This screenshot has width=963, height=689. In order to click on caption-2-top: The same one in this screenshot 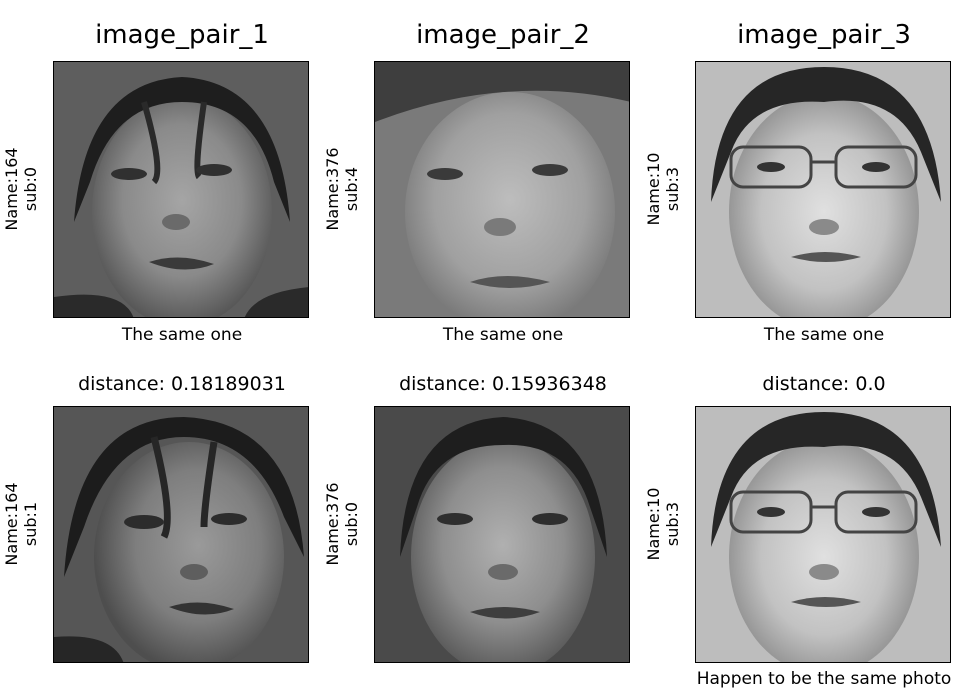, I will do `click(503, 335)`.